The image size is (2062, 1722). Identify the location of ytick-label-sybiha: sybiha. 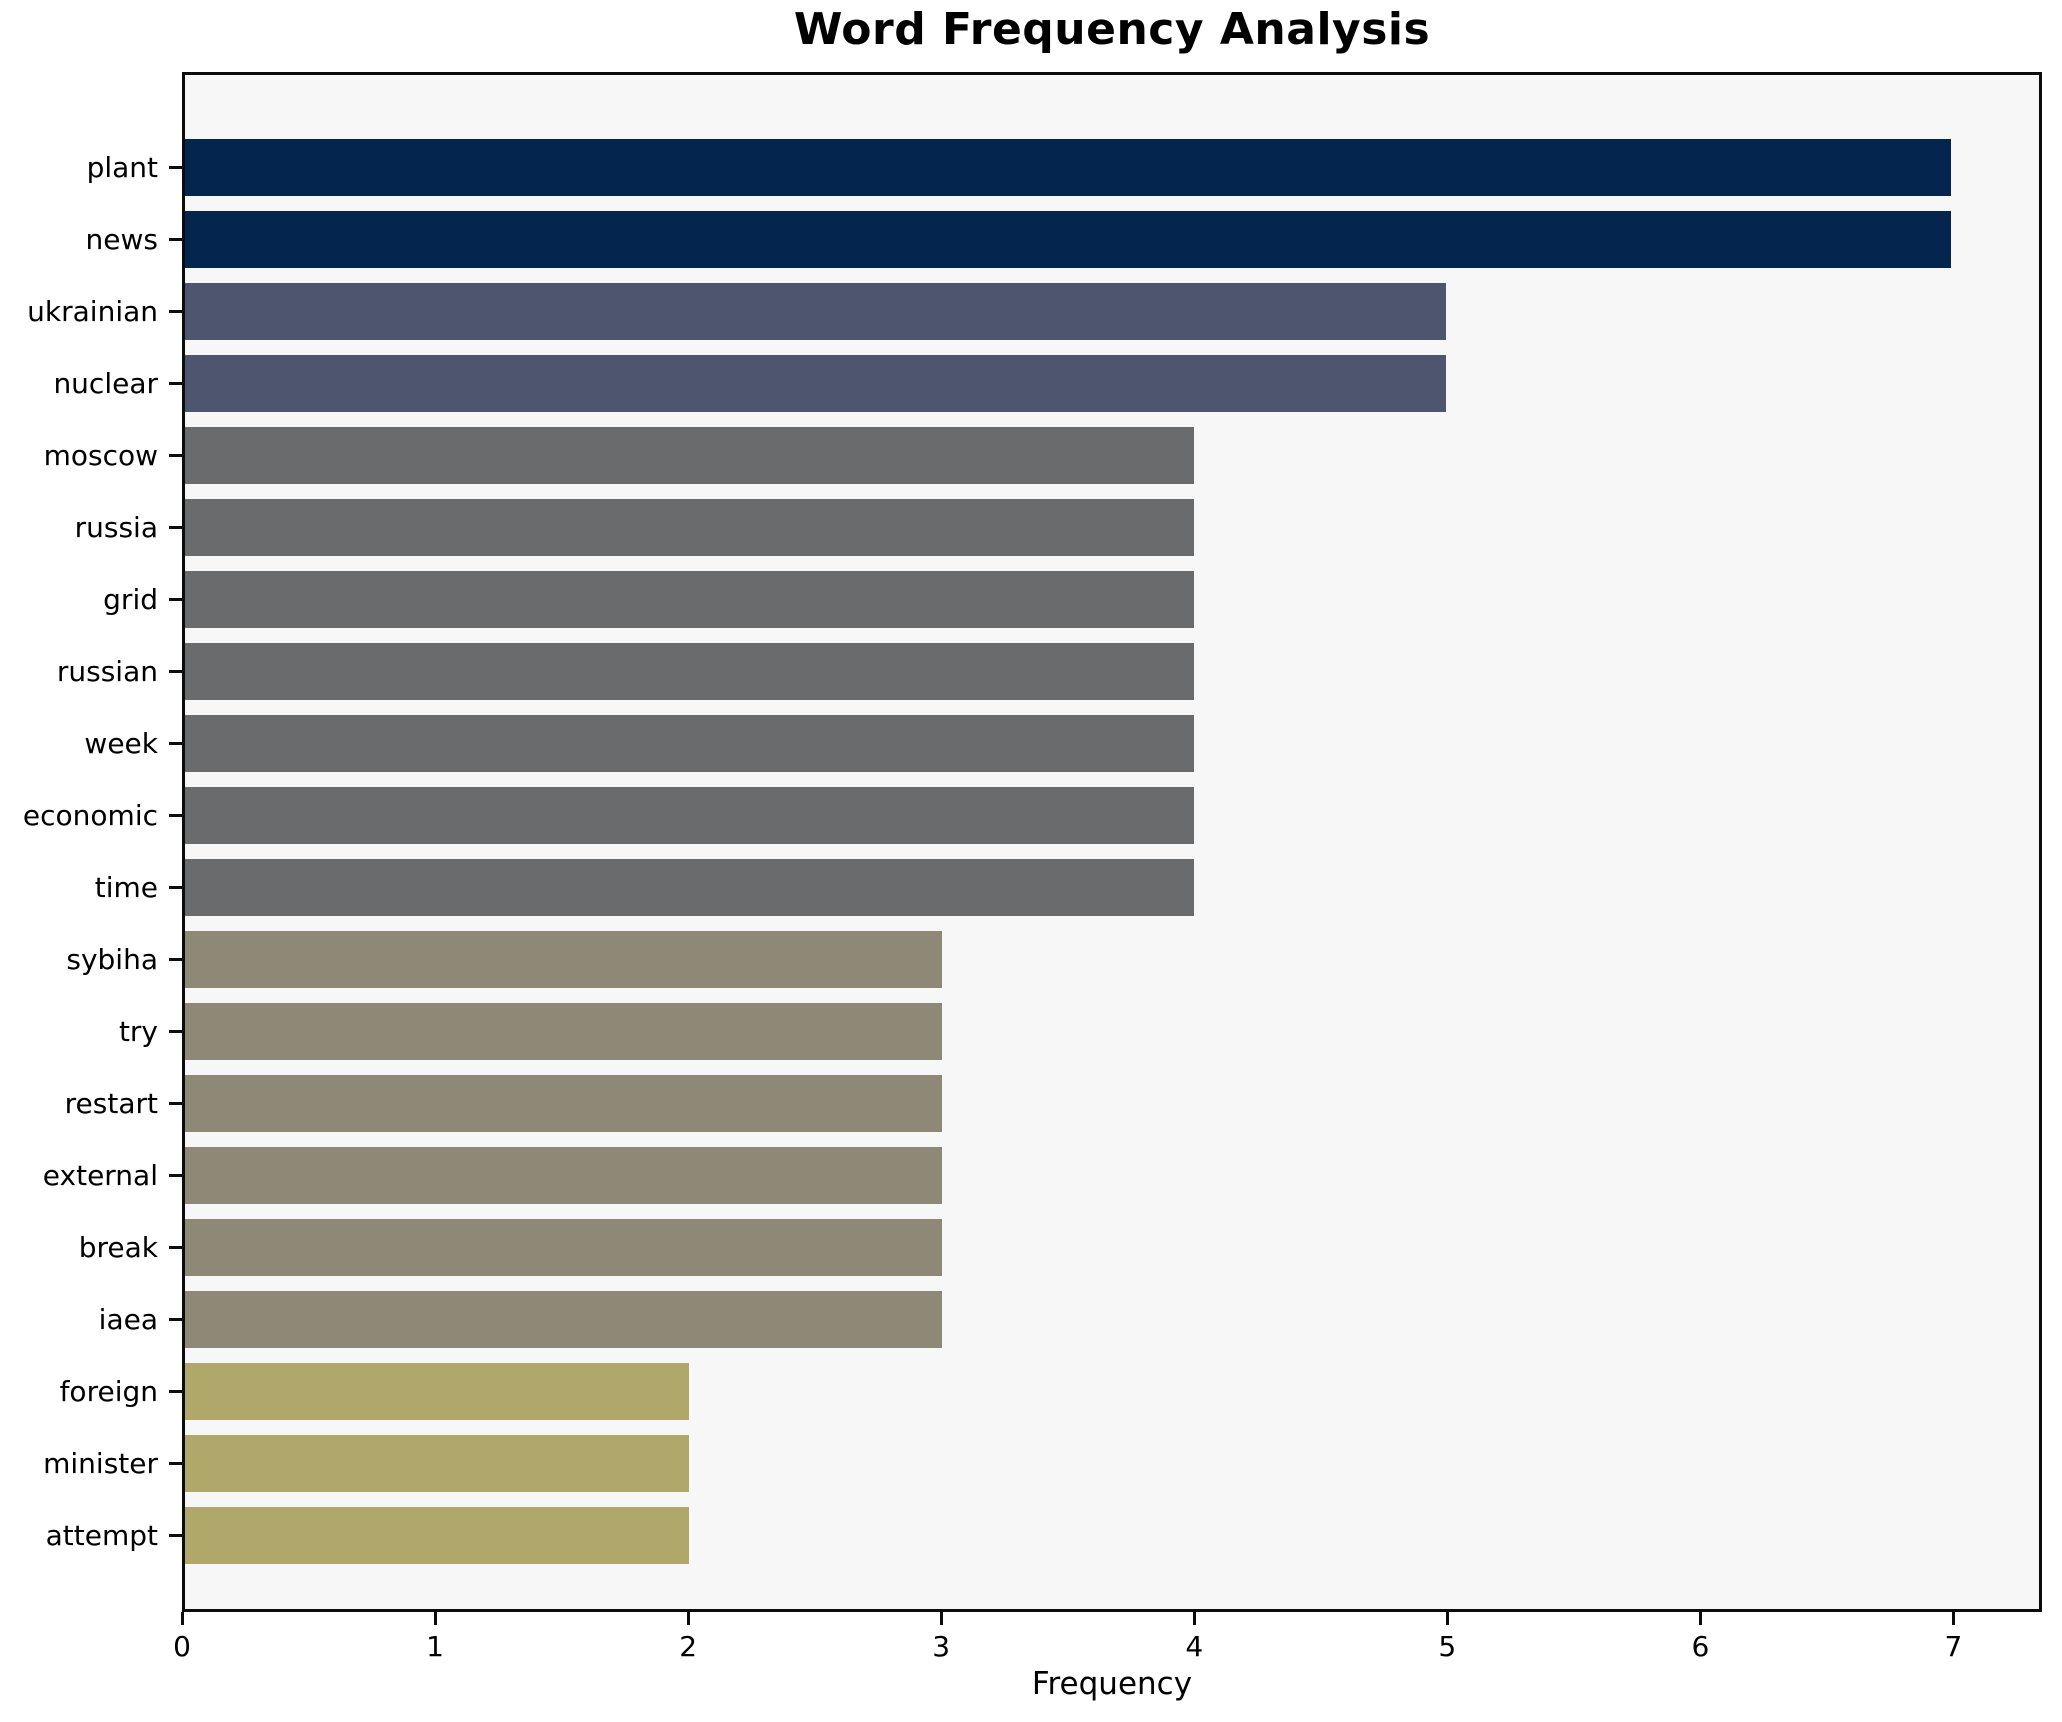
(112, 959).